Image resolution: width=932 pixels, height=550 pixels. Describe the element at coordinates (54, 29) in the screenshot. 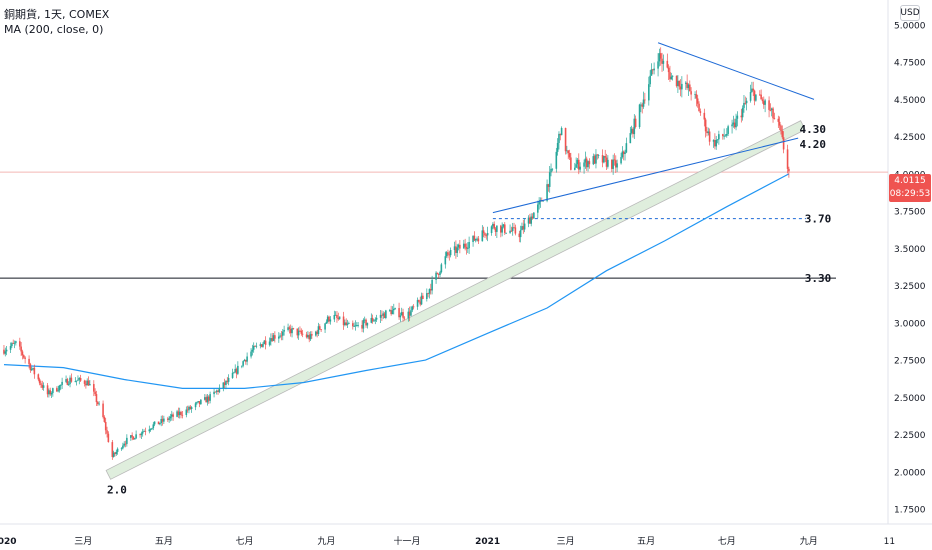

I see `ma-indicator-label: MA (200, close, 0)` at that location.